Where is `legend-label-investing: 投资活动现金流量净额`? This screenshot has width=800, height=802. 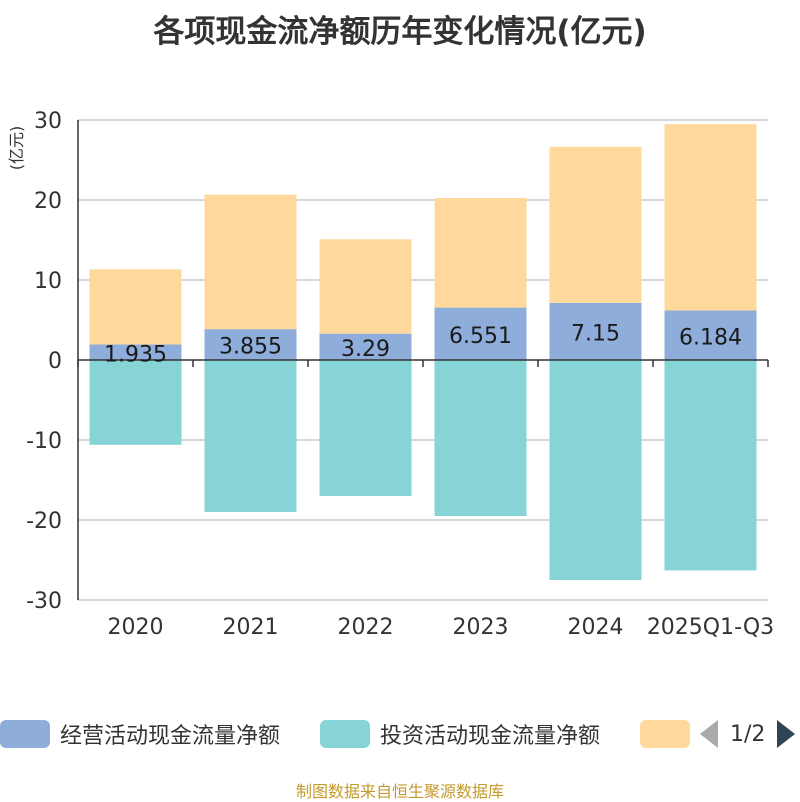 legend-label-investing: 投资活动现金流量净额 is located at coordinates (490, 736).